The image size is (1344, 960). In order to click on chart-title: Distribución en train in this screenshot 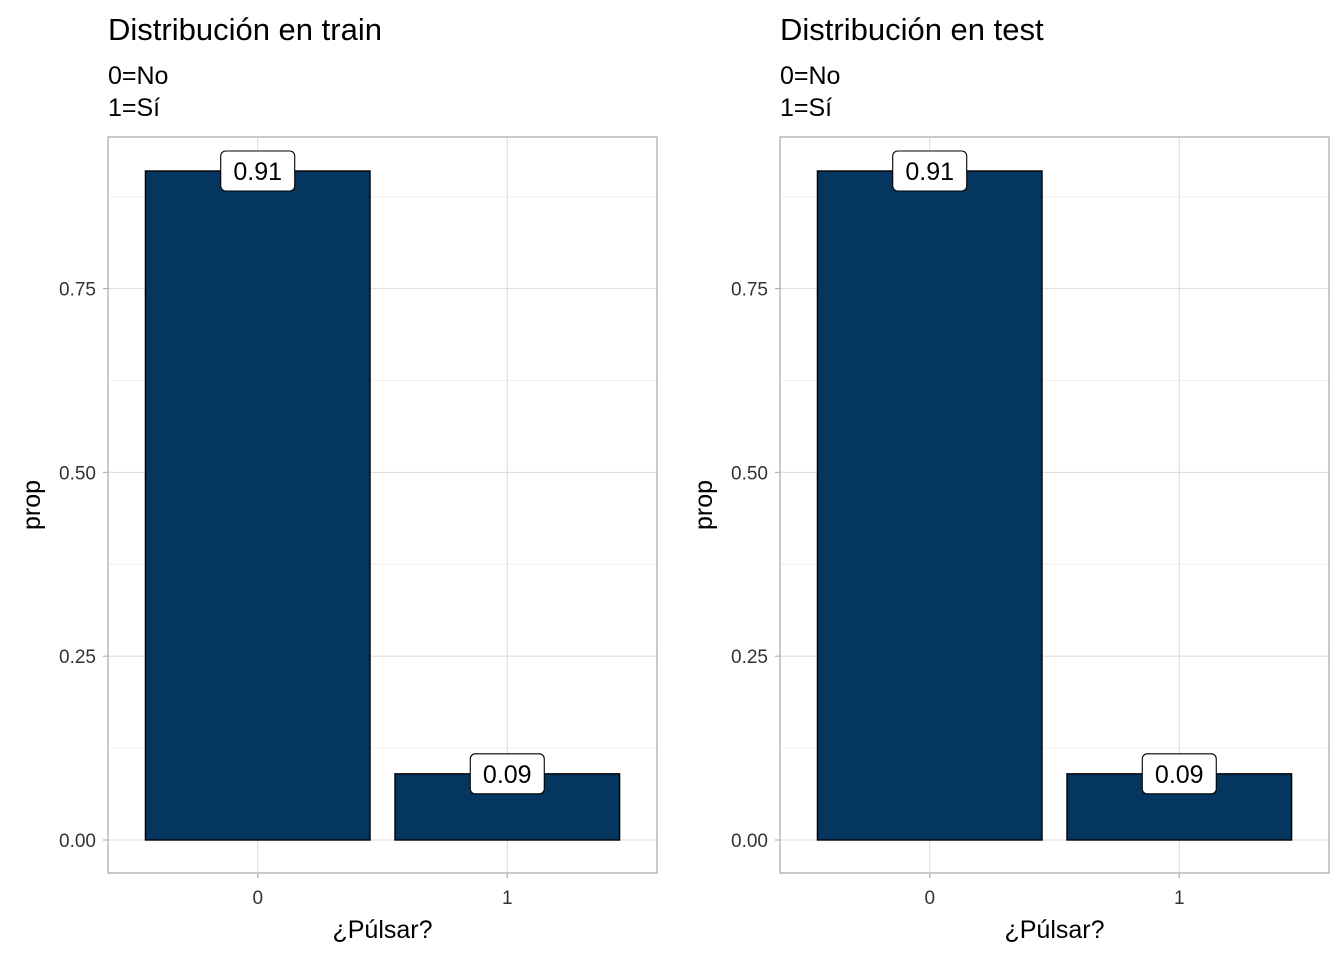, I will do `click(245, 29)`.